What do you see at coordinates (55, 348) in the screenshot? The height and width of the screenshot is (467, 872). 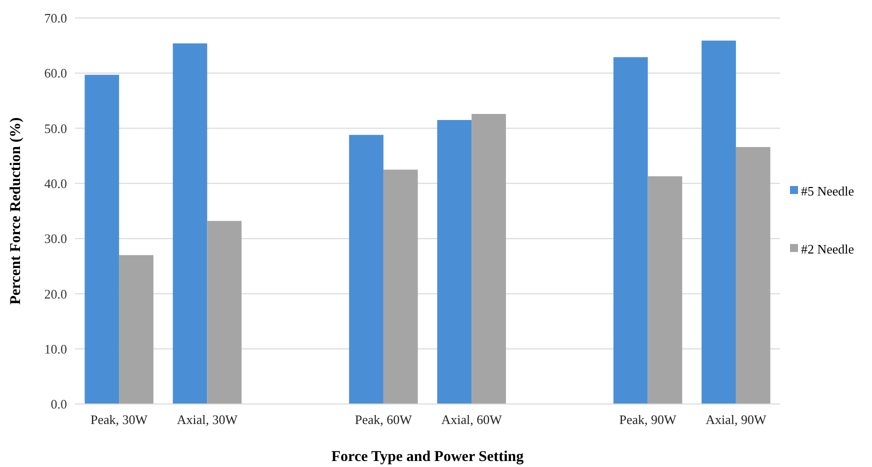 I see `y-tick-label: 10.0` at bounding box center [55, 348].